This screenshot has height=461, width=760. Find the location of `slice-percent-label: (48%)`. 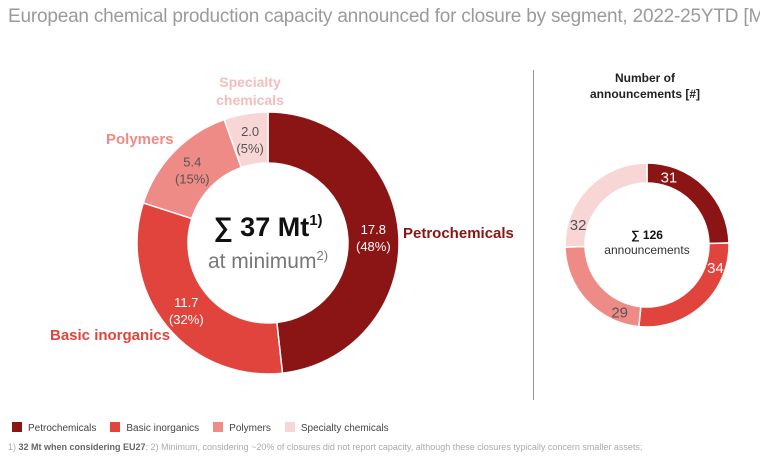

slice-percent-label: (48%) is located at coordinates (373, 246).